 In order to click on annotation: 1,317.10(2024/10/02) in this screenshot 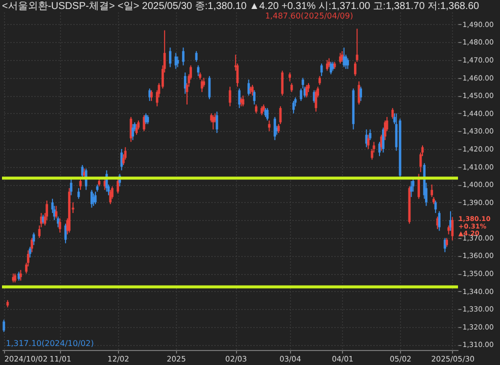, I will do `click(50, 343)`.